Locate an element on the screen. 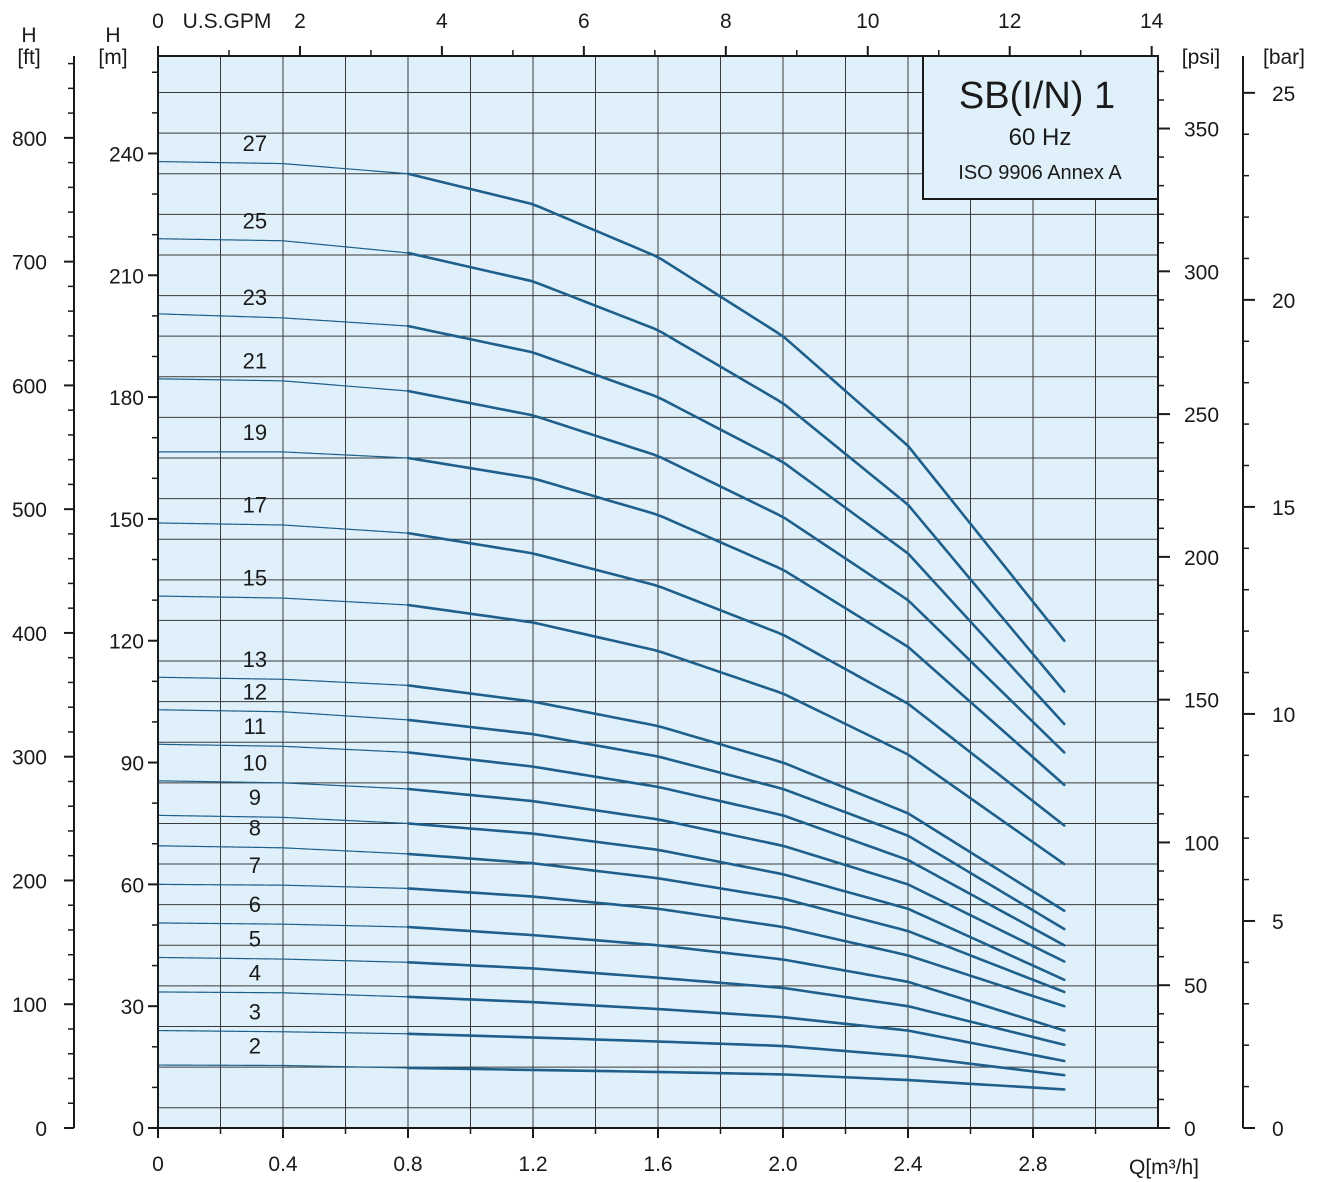 The image size is (1326, 1182). y-ft-tick-label: 300 is located at coordinates (29, 758).